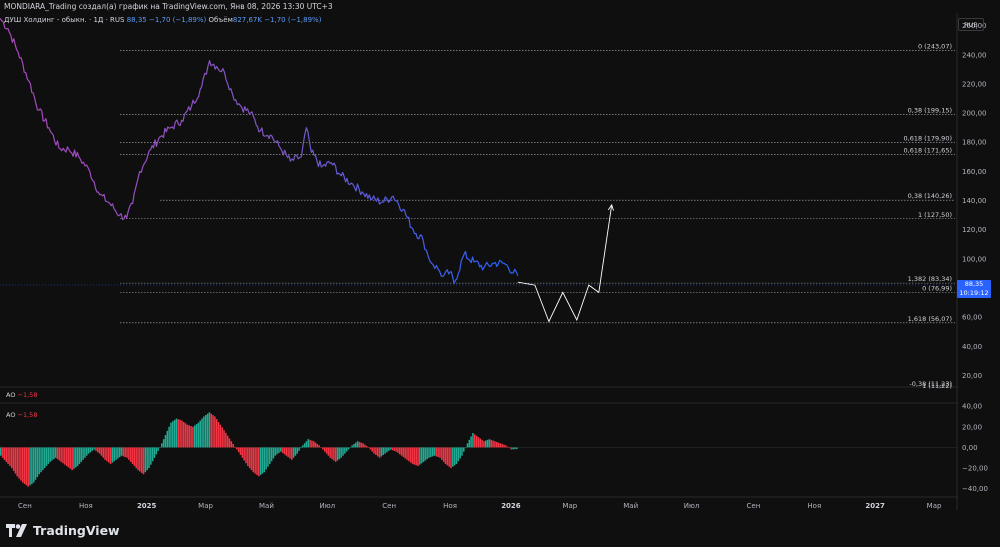  What do you see at coordinates (974, 55) in the screenshot?
I see `price-axis-tick: 240,00` at bounding box center [974, 55].